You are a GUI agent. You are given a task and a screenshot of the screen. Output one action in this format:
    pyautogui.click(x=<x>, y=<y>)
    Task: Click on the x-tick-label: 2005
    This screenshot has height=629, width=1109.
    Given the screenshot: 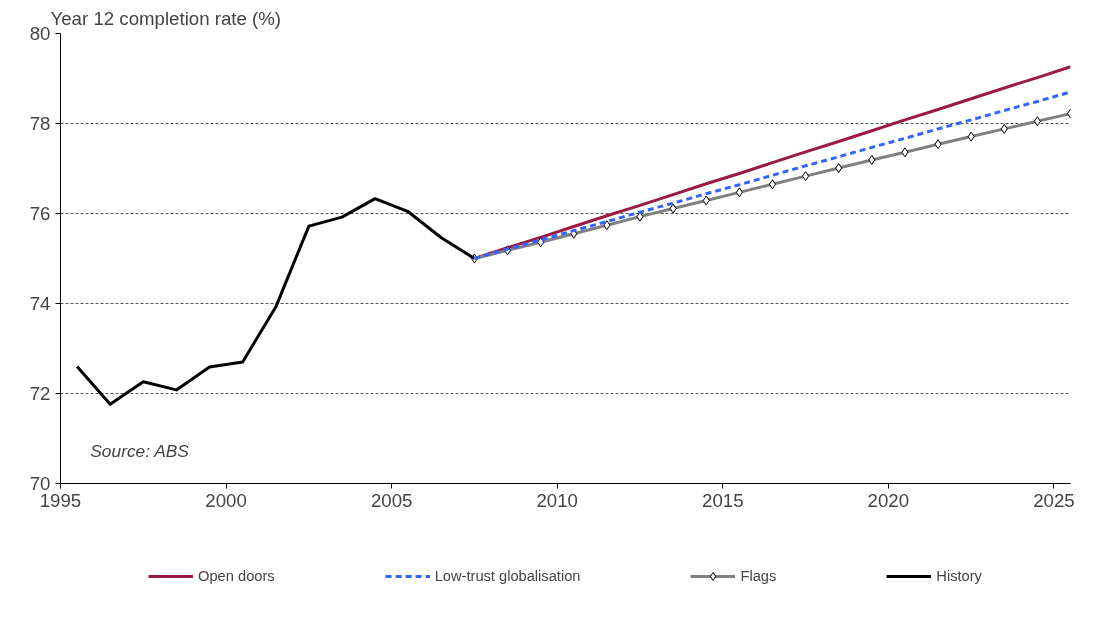 What is the action you would take?
    pyautogui.click(x=391, y=500)
    